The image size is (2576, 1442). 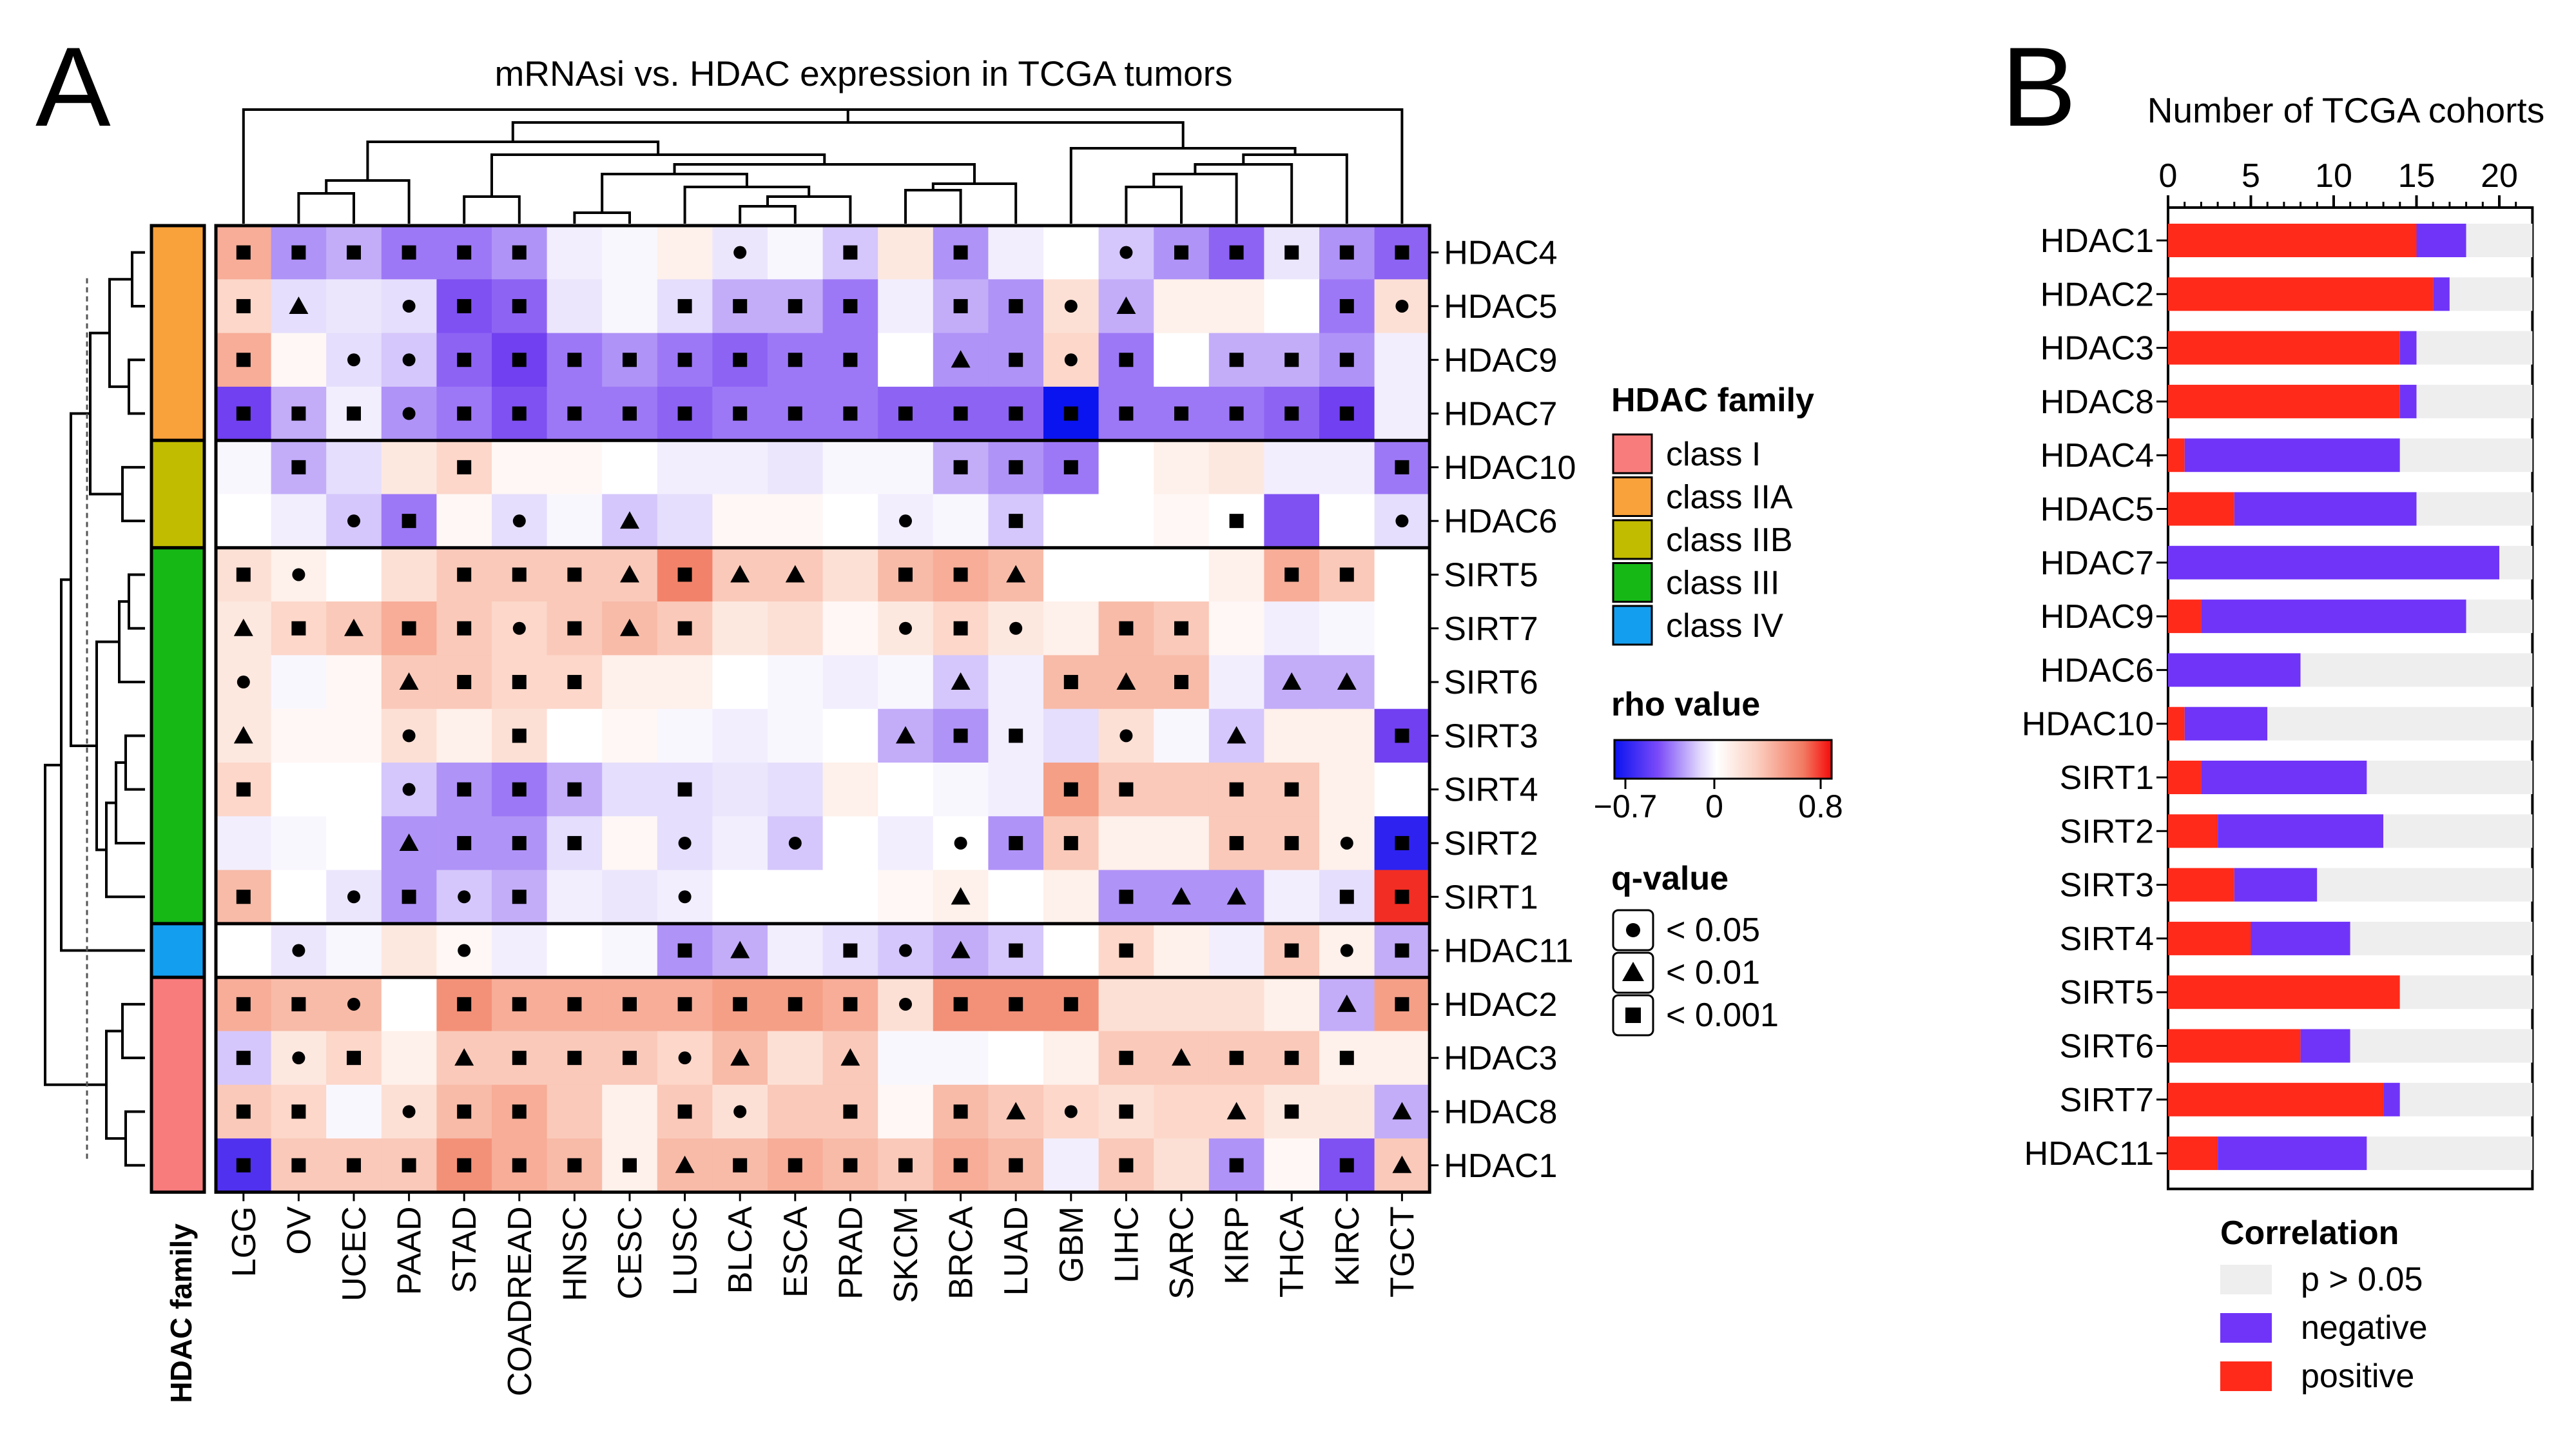 What do you see at coordinates (2346, 674) in the screenshot?
I see `bar-x-axis: 0 5 10 15 20` at bounding box center [2346, 674].